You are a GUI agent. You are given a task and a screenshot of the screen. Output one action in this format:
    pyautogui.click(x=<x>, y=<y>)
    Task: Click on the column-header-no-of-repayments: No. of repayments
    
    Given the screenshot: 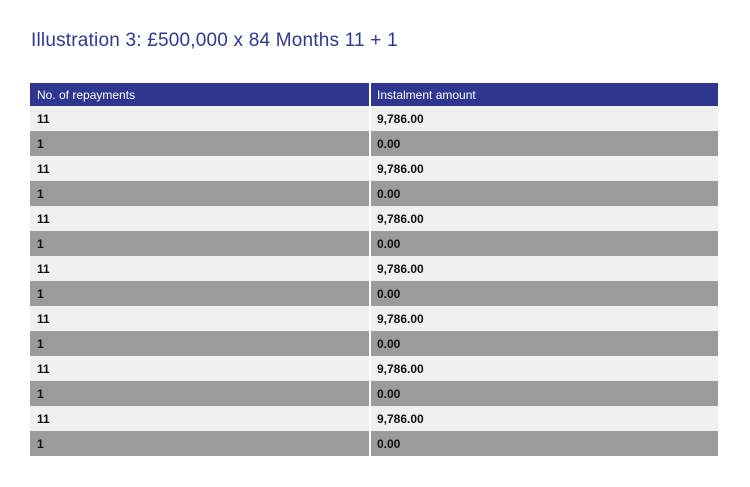 What is the action you would take?
    pyautogui.click(x=200, y=94)
    